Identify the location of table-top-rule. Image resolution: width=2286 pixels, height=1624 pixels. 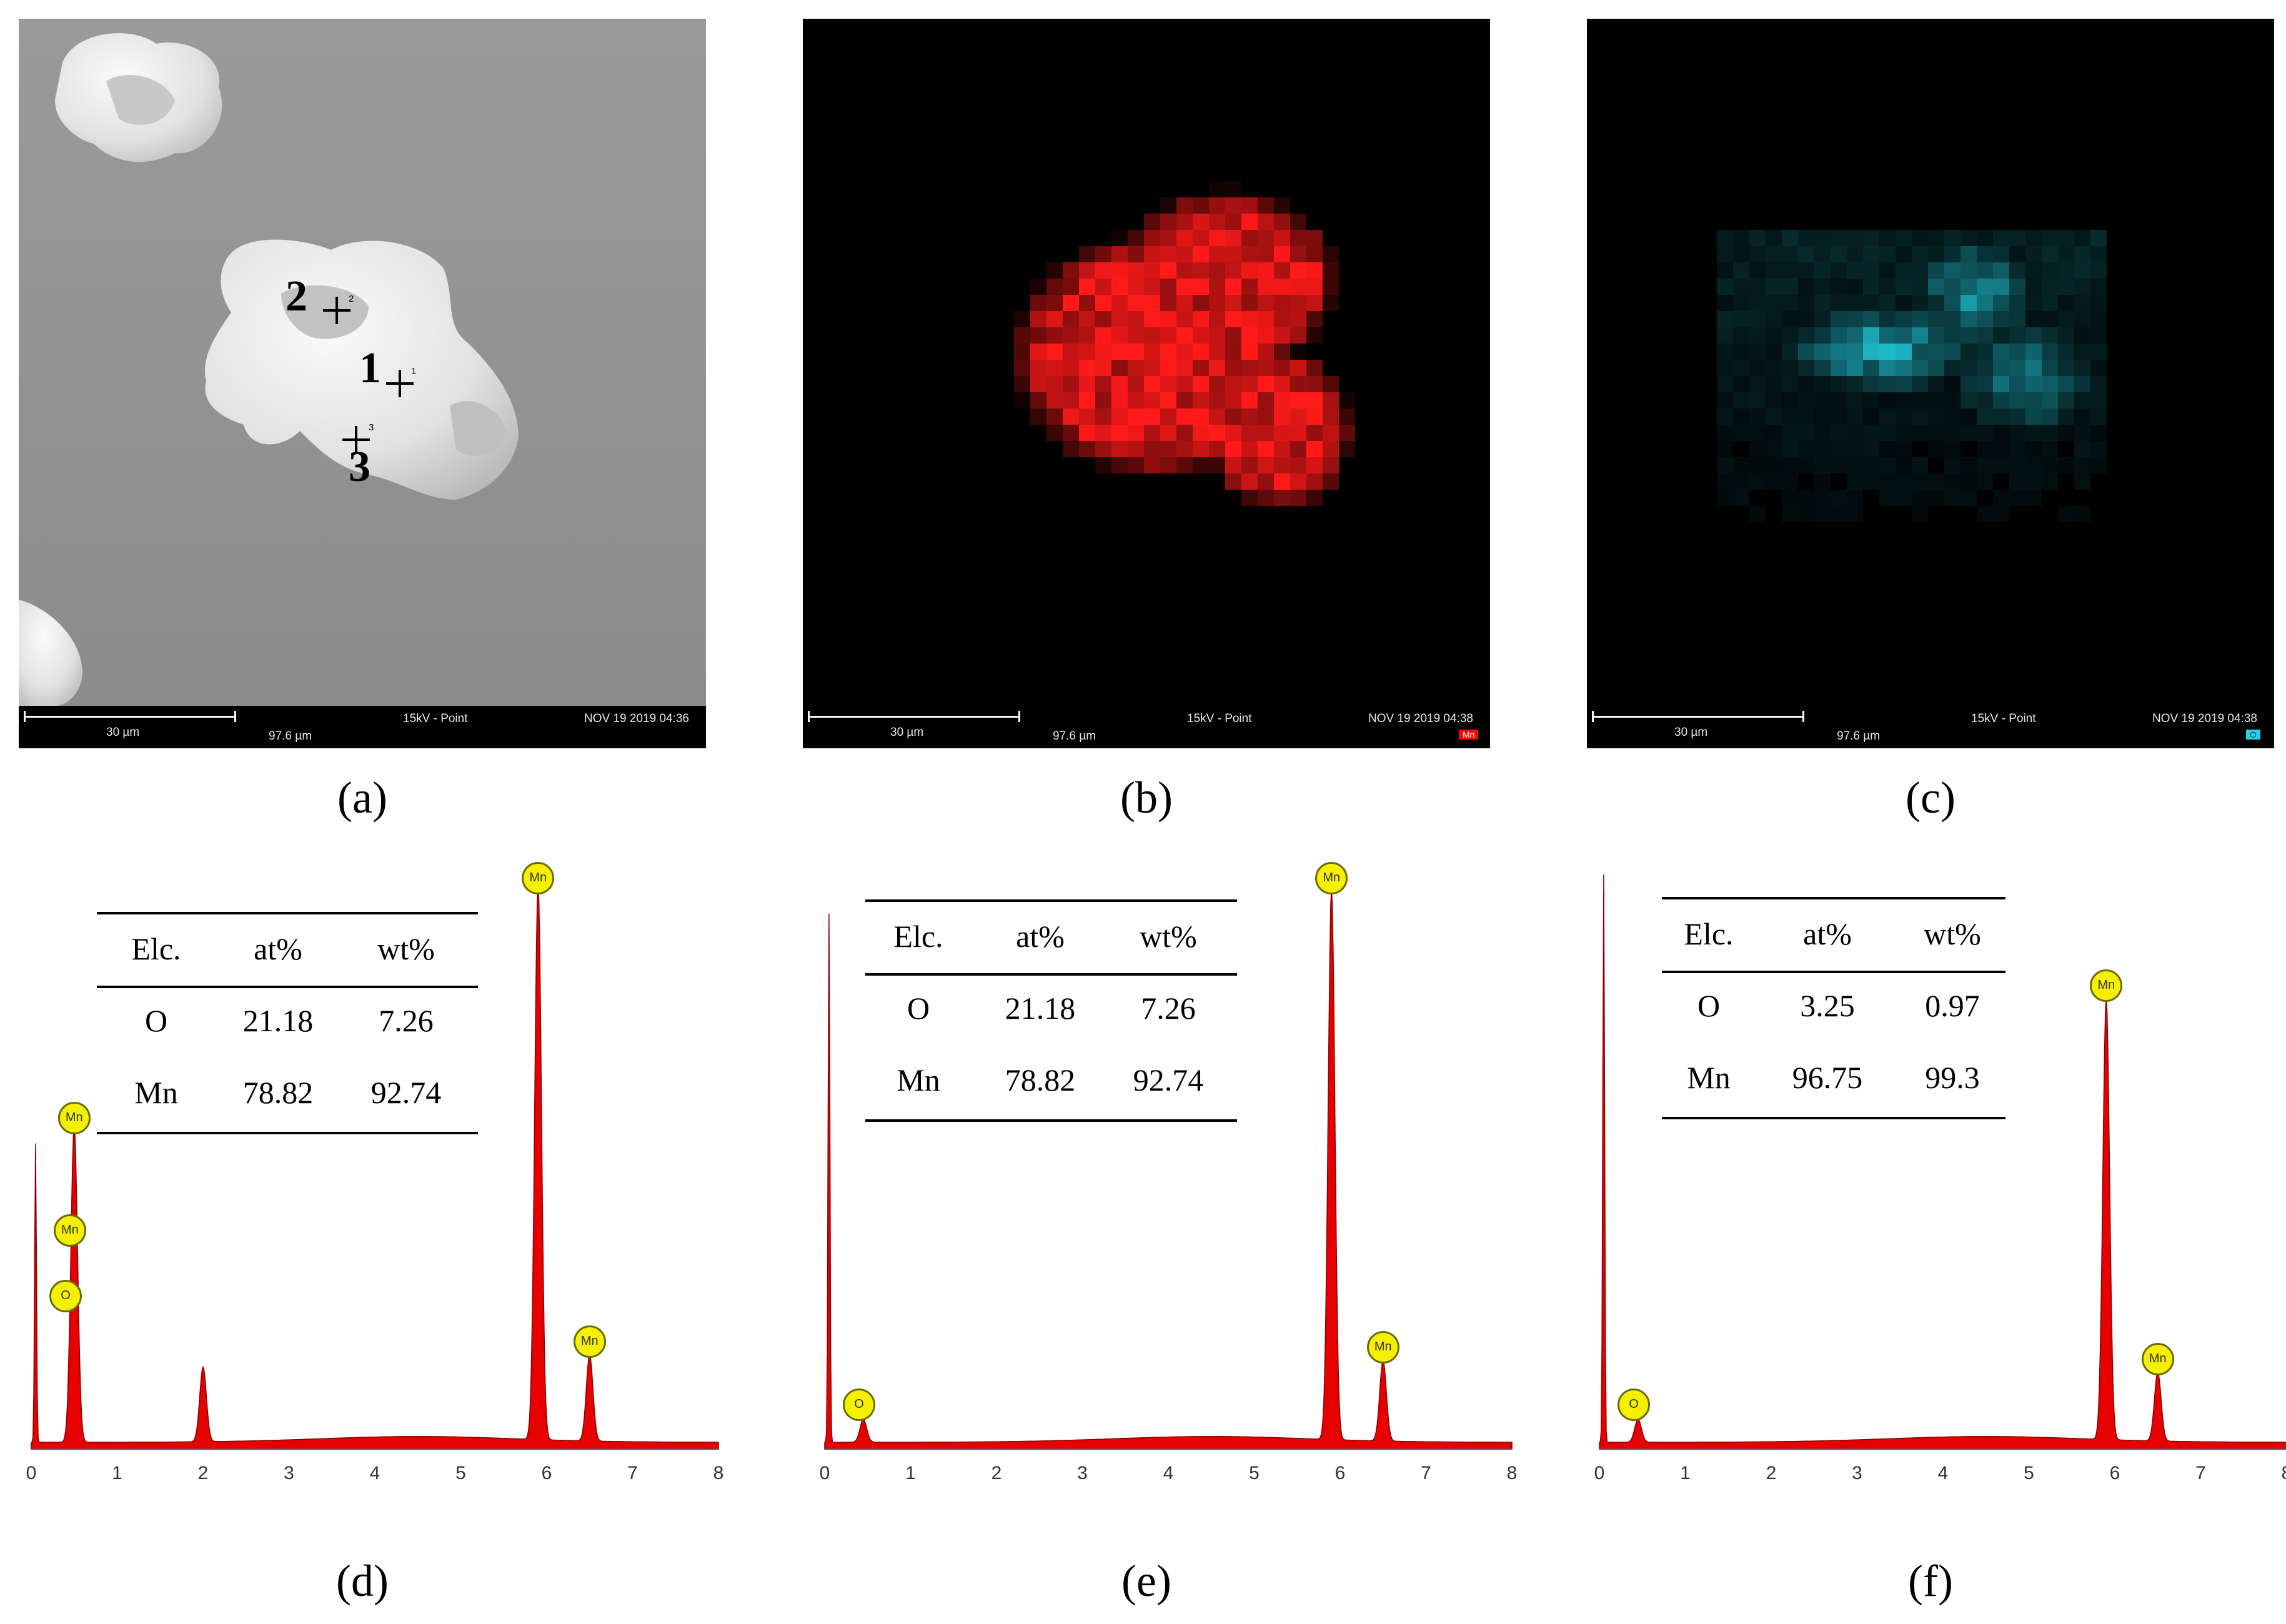
(1051, 900).